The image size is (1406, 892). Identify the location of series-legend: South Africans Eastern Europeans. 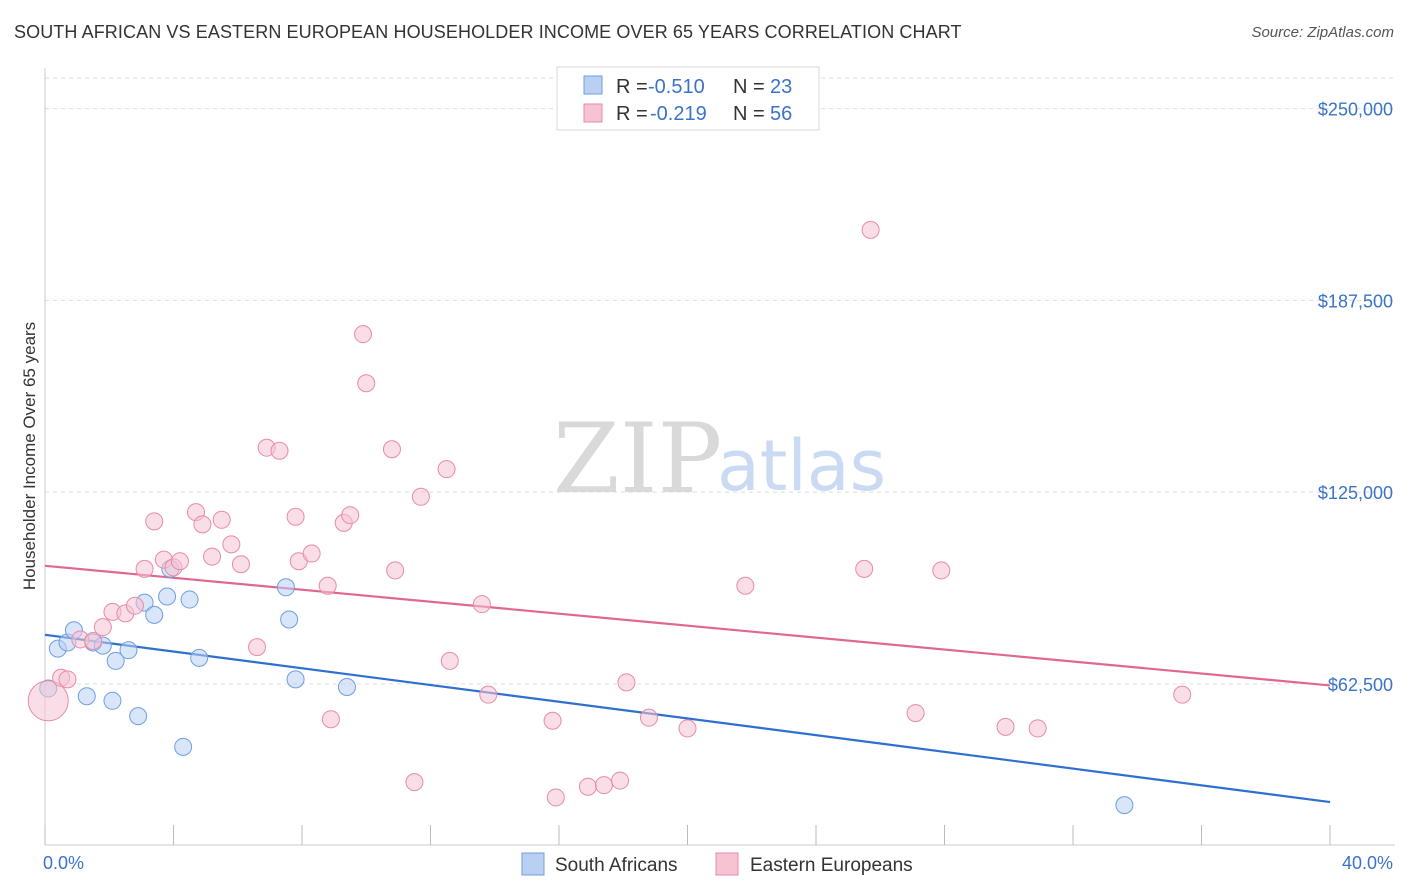
(717, 864).